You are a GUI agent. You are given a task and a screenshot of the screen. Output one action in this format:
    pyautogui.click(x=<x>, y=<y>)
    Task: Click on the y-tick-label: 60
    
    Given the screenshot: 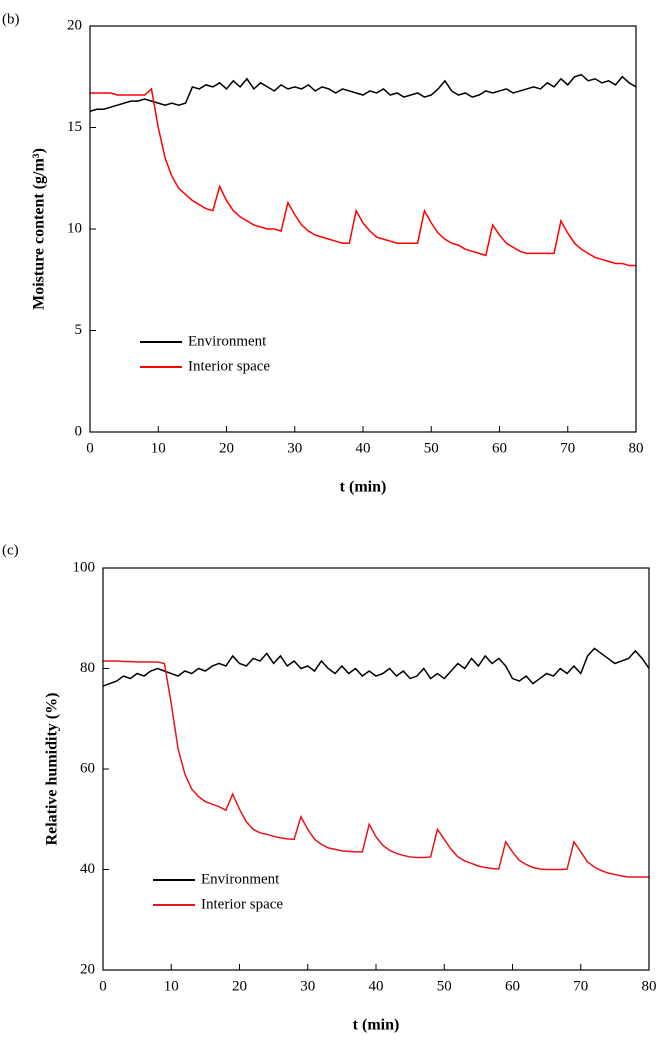 What is the action you would take?
    pyautogui.click(x=87, y=768)
    